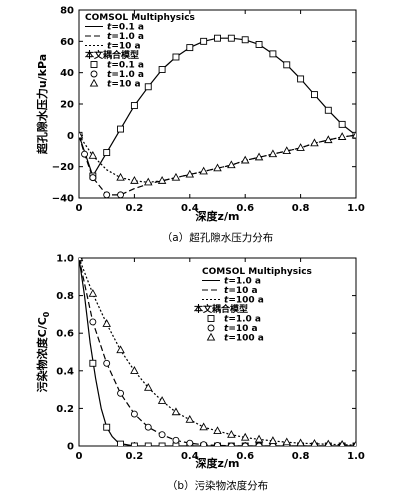 This screenshot has height=498, width=411. What do you see at coordinates (67, 11) in the screenshot?
I see `y-tick-label: 80` at bounding box center [67, 11].